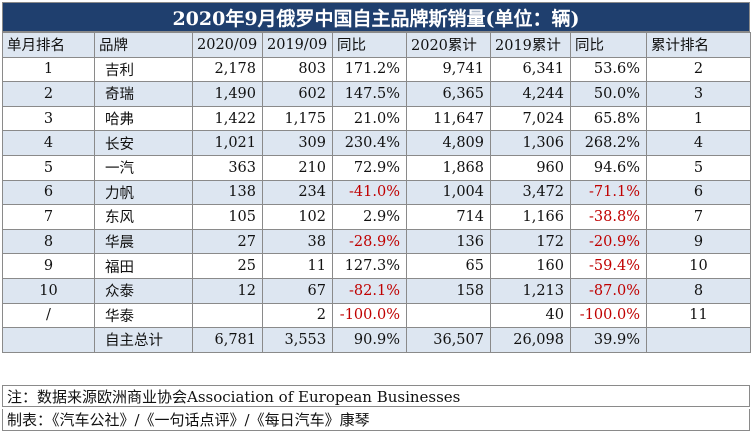 The height and width of the screenshot is (440, 752). What do you see at coordinates (369, 69) in the screenshot?
I see `yoy-cell: 171.2%` at bounding box center [369, 69].